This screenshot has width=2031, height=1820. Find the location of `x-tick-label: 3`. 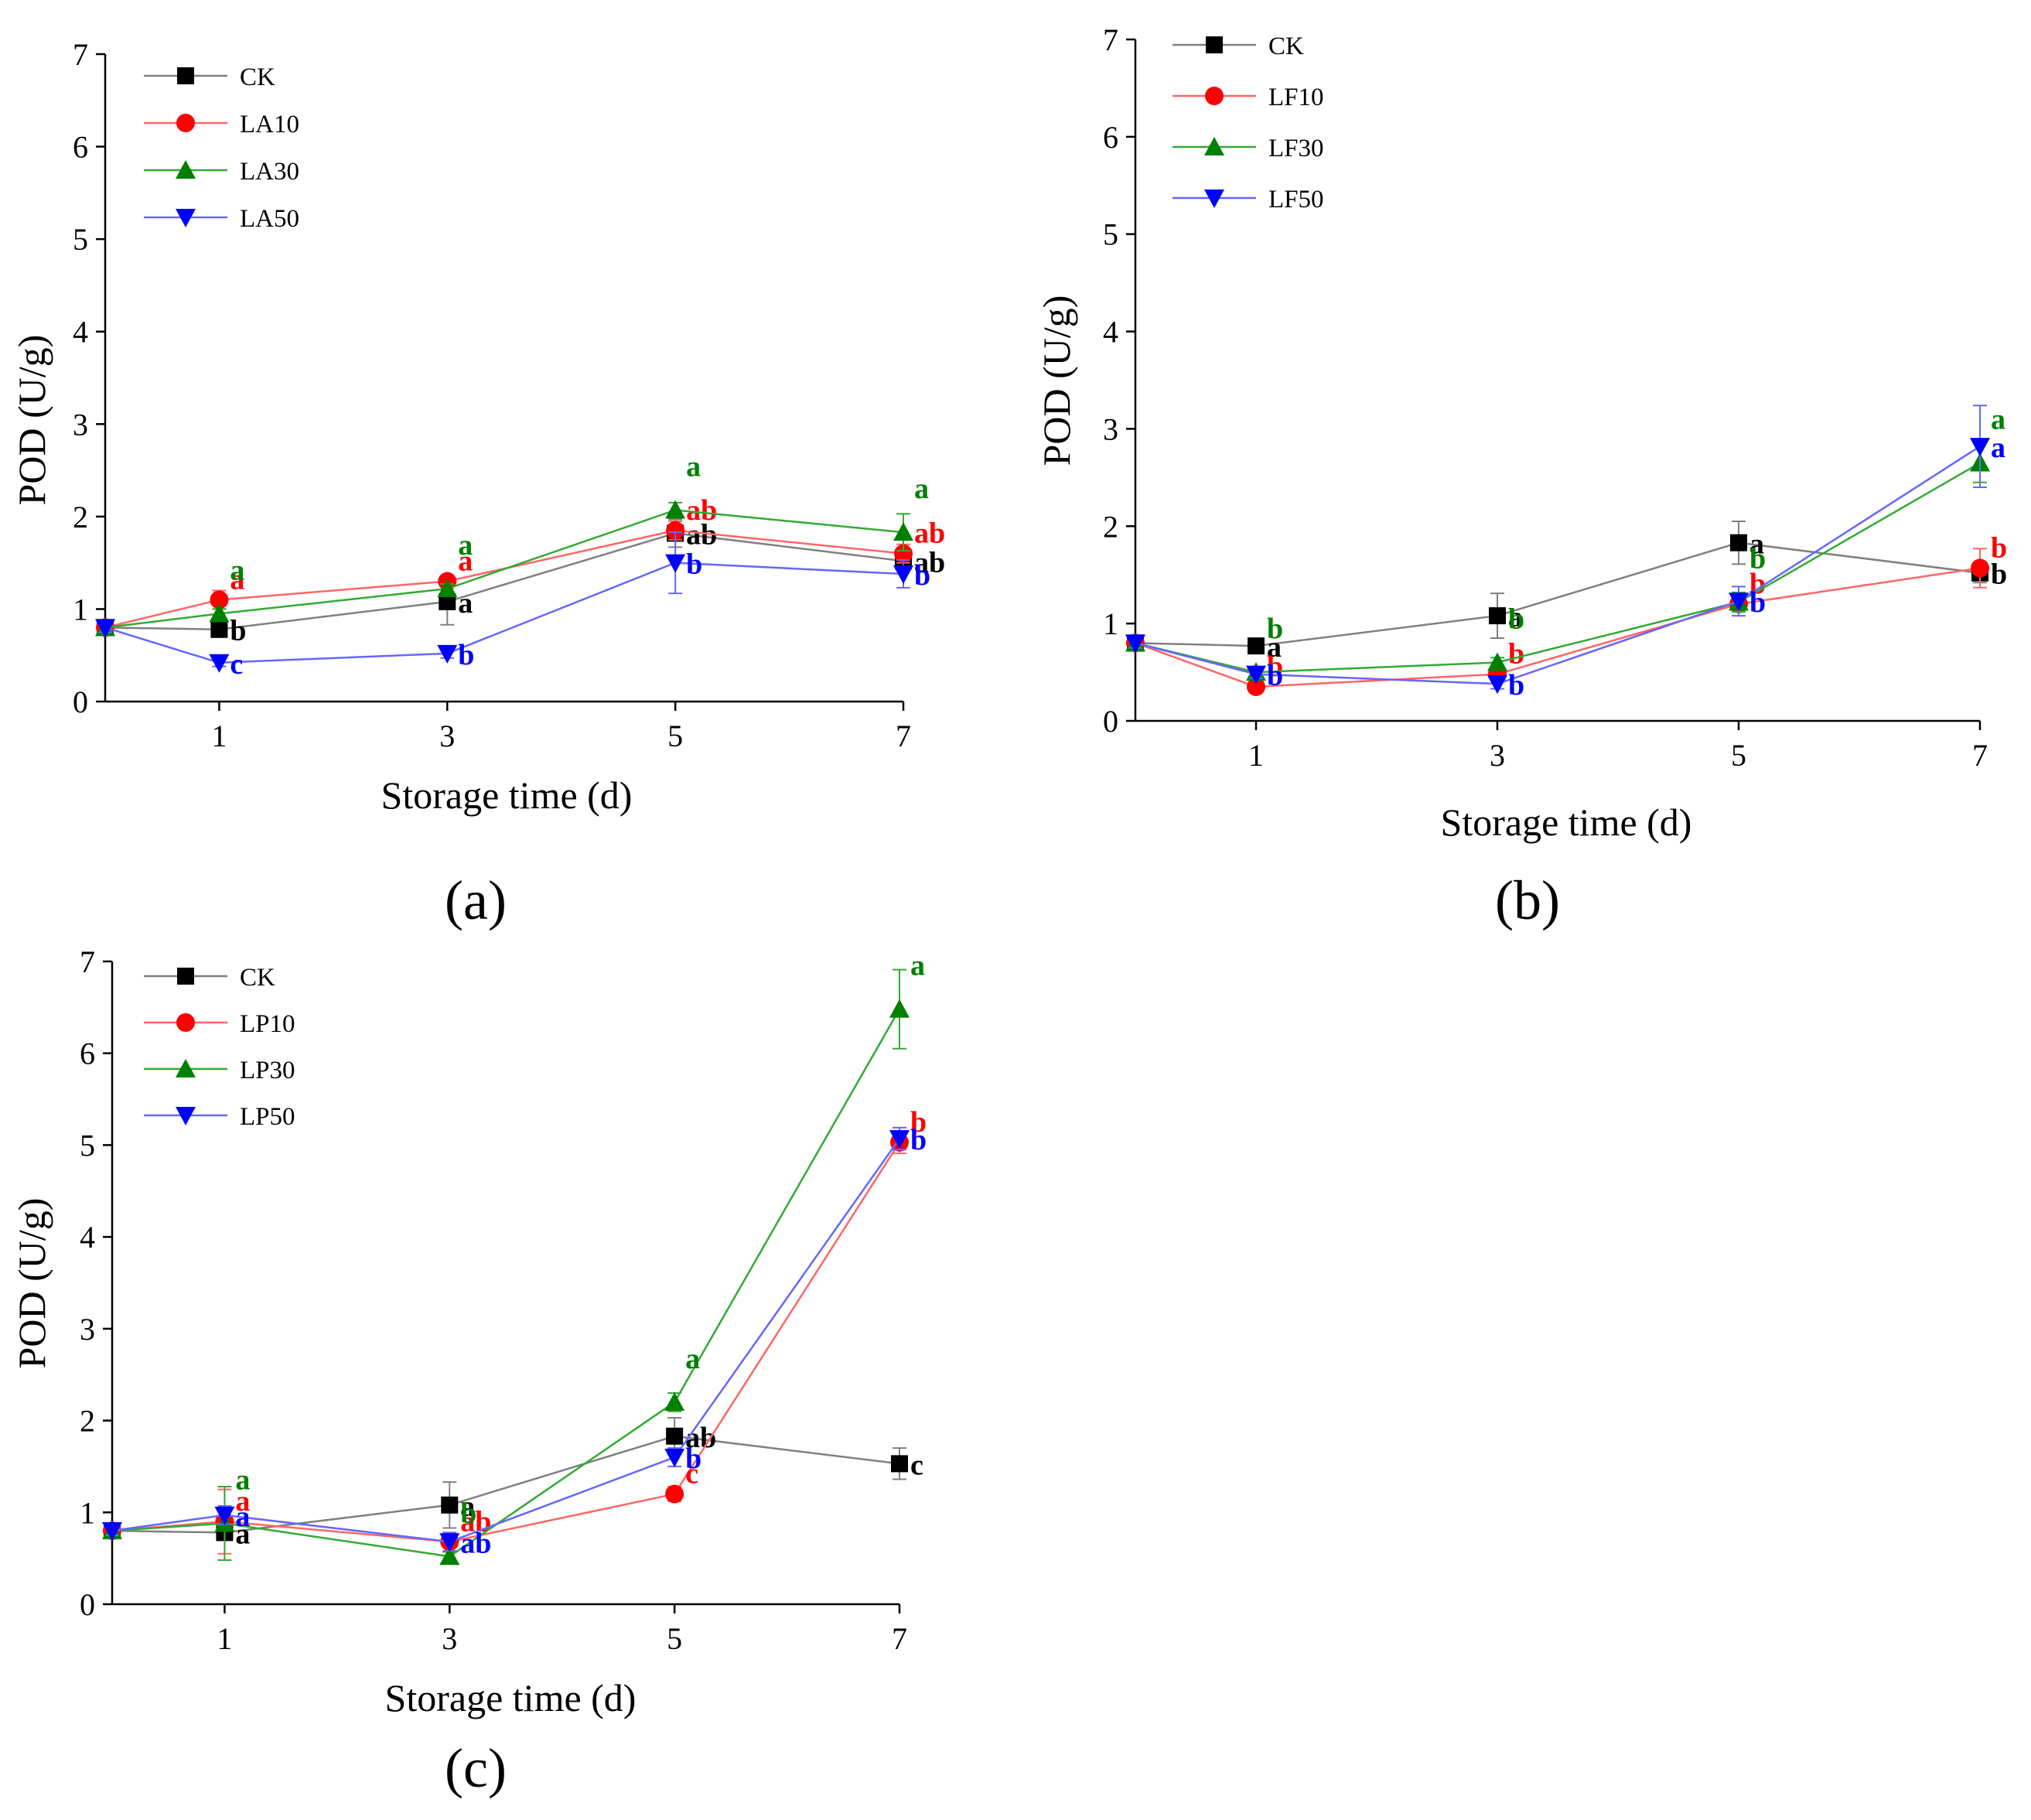

x-tick-label: 3 is located at coordinates (1497, 756).